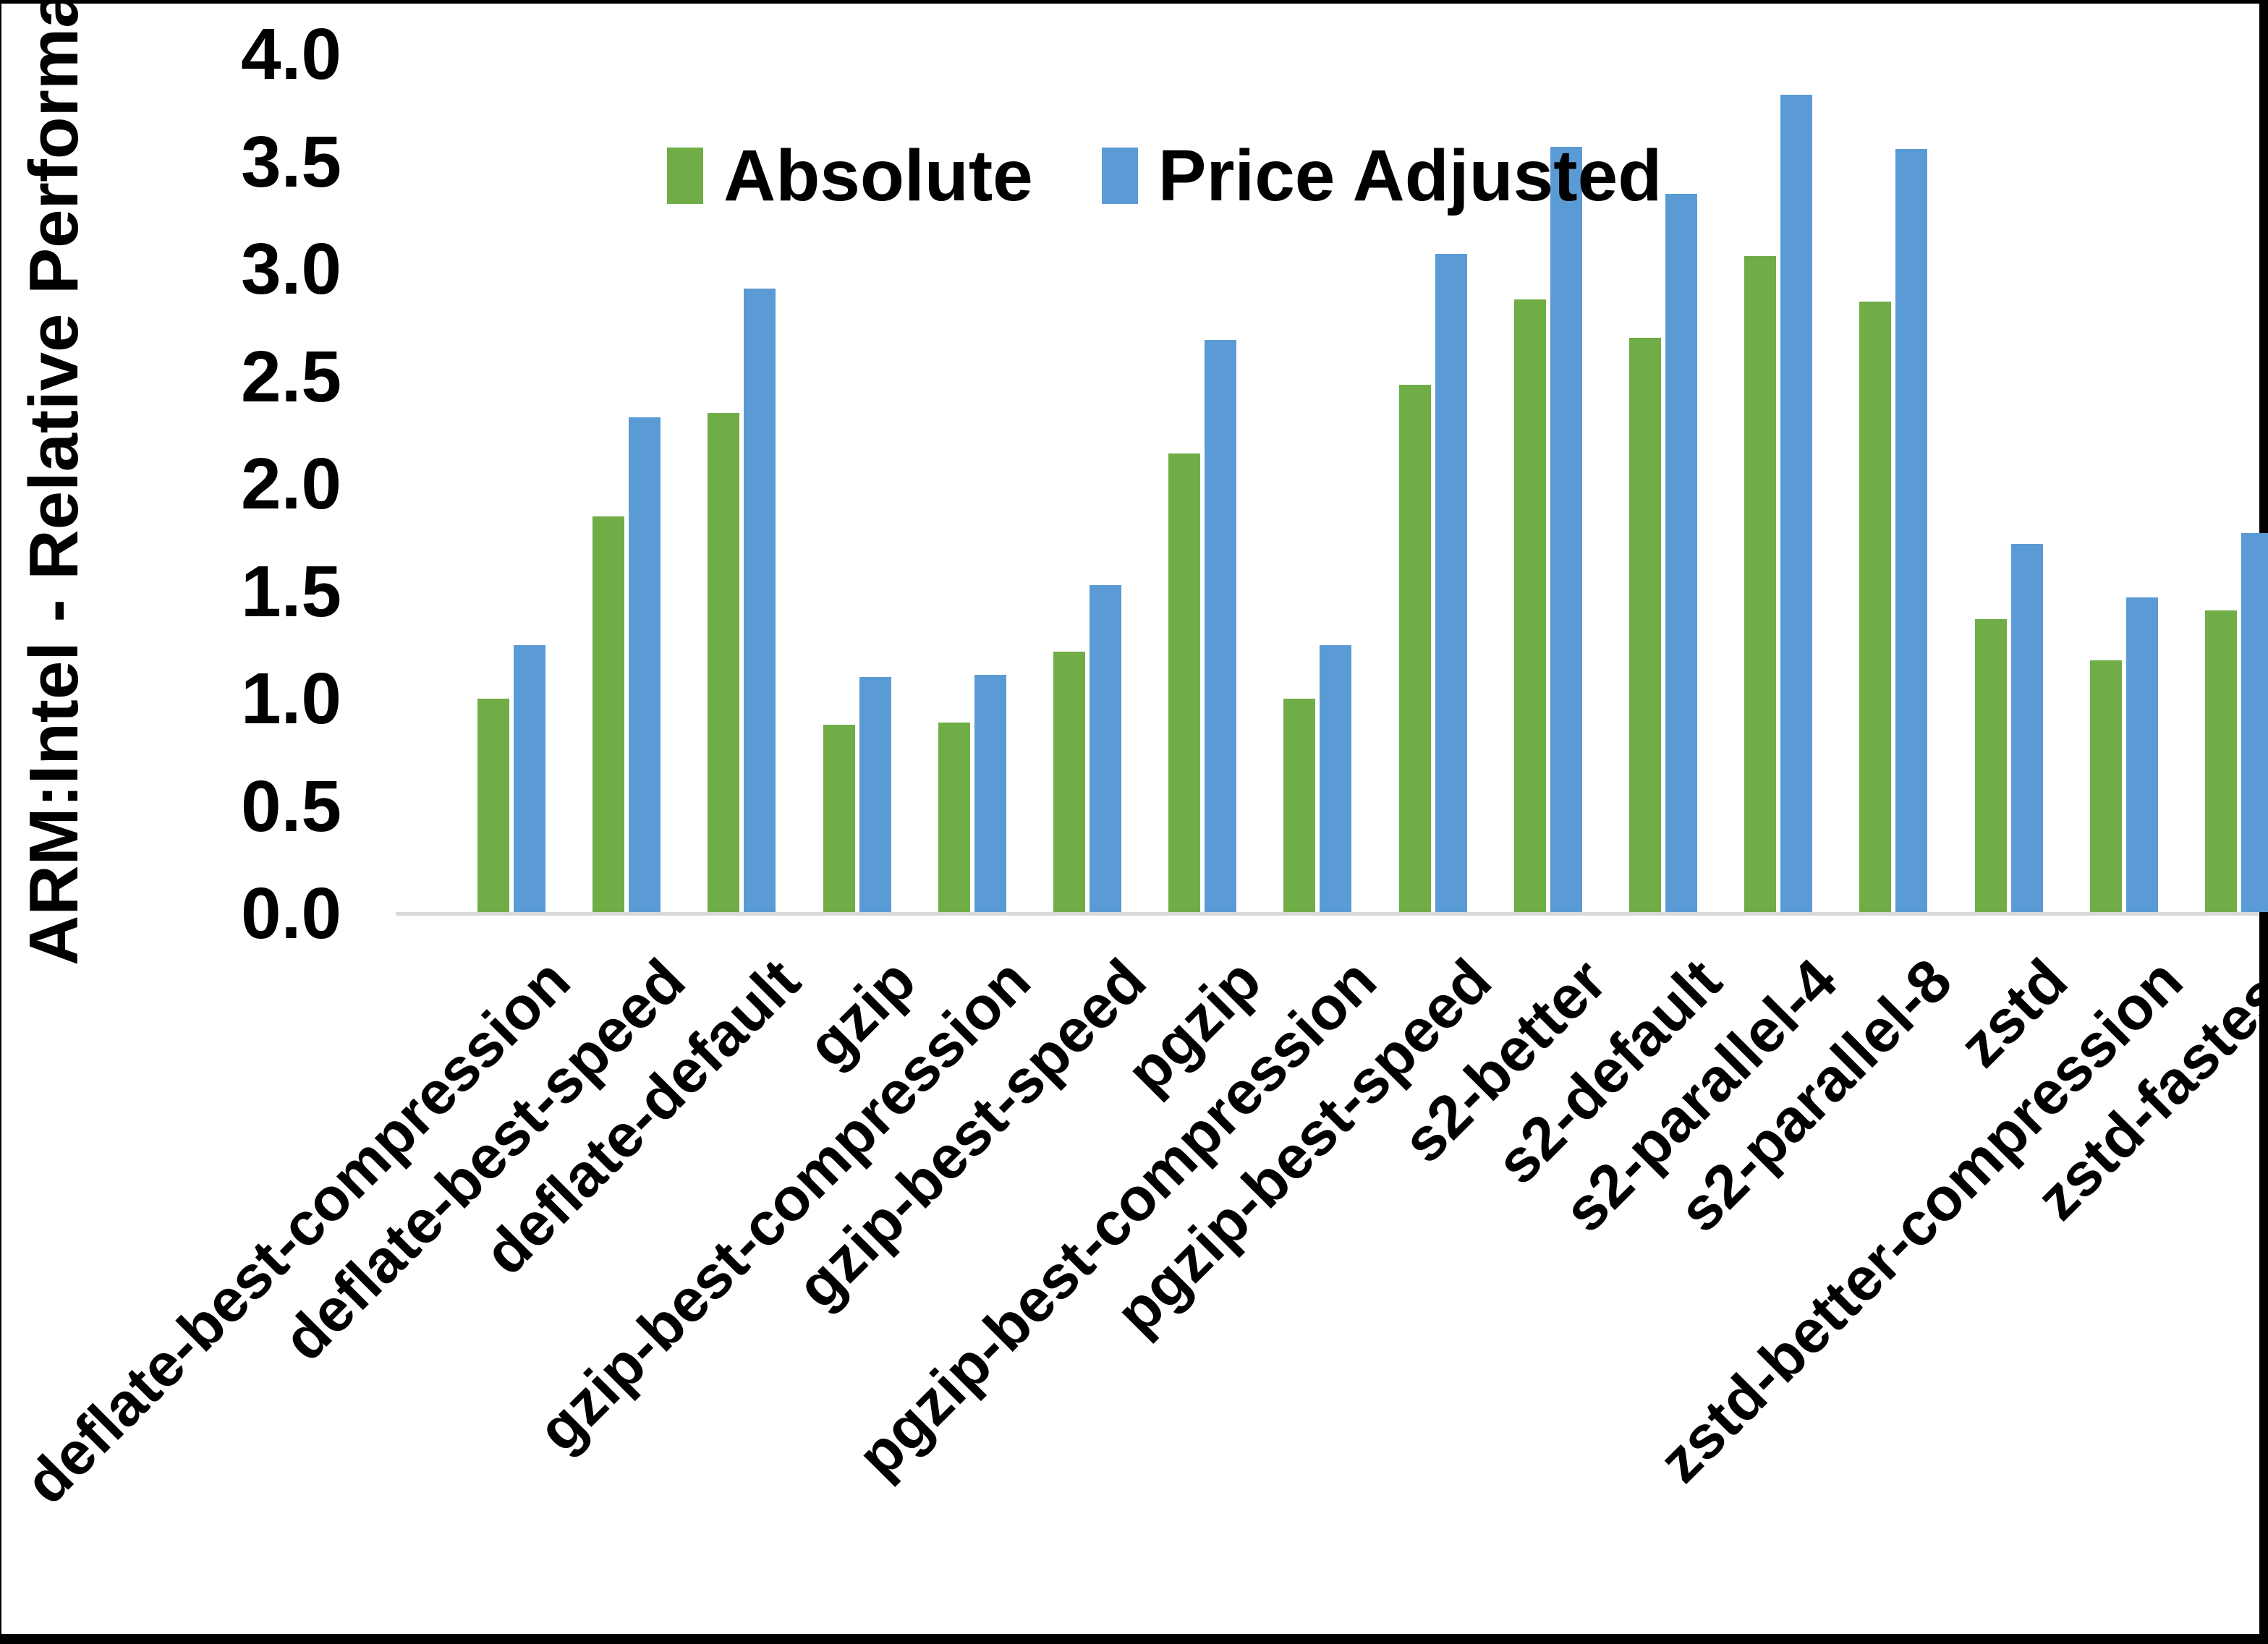 The width and height of the screenshot is (2268, 1644). I want to click on y-tick-label: 4.0, so click(290, 54).